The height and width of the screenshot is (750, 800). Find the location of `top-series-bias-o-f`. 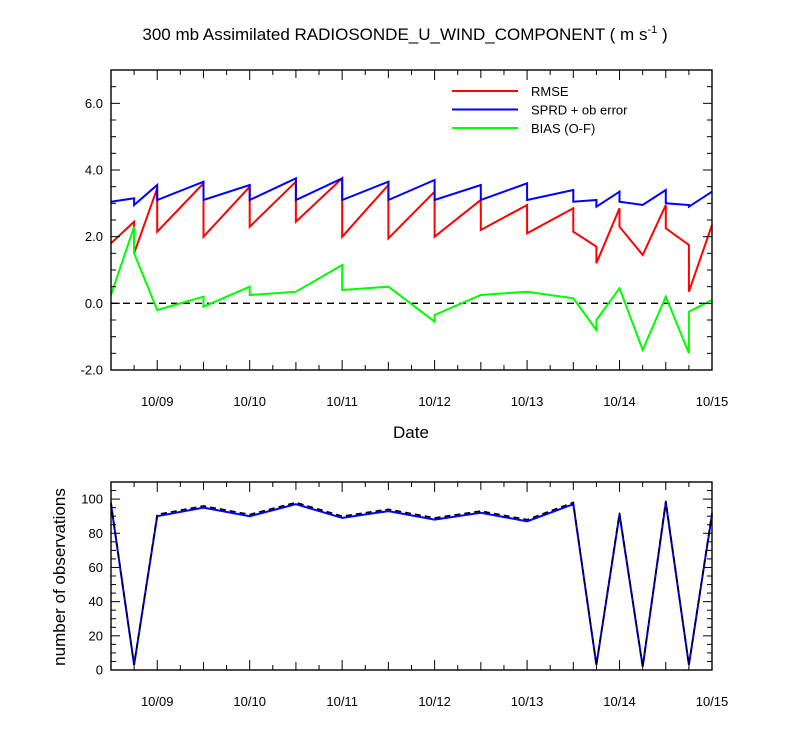

top-series-bias-o-f is located at coordinates (411, 290).